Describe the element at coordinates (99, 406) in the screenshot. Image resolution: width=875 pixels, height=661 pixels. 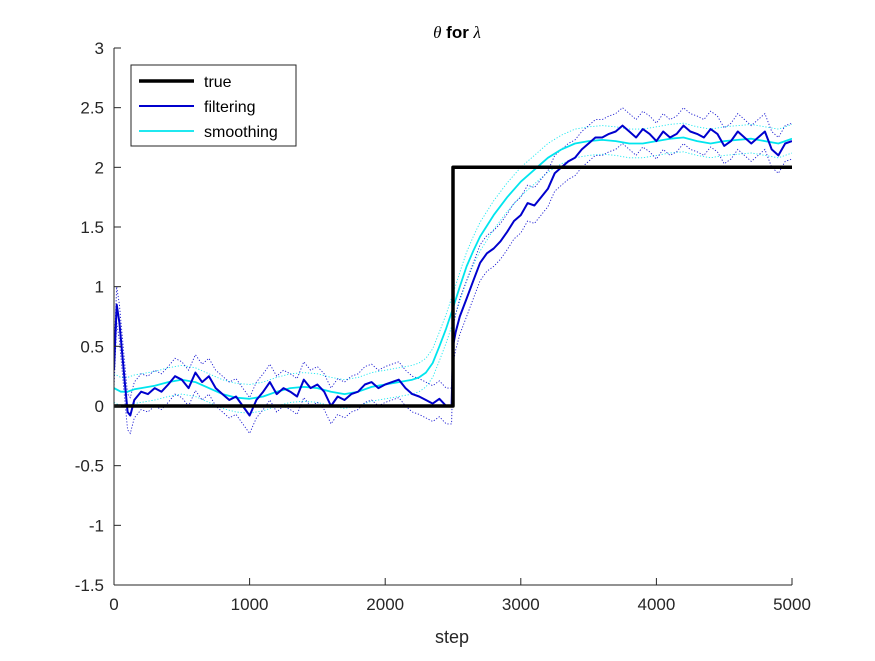
I see `y-tick-label: 0` at that location.